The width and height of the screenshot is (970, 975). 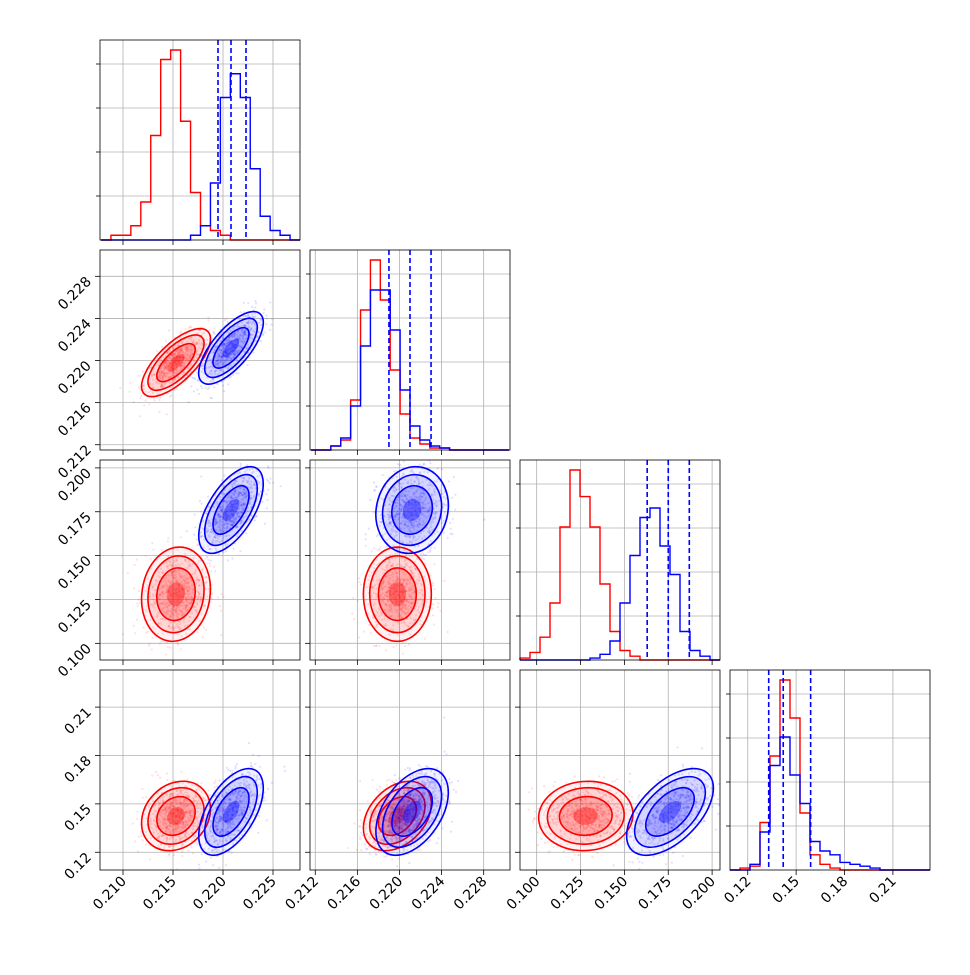 What do you see at coordinates (75, 336) in the screenshot?
I see `y-tick-label: 0.224` at bounding box center [75, 336].